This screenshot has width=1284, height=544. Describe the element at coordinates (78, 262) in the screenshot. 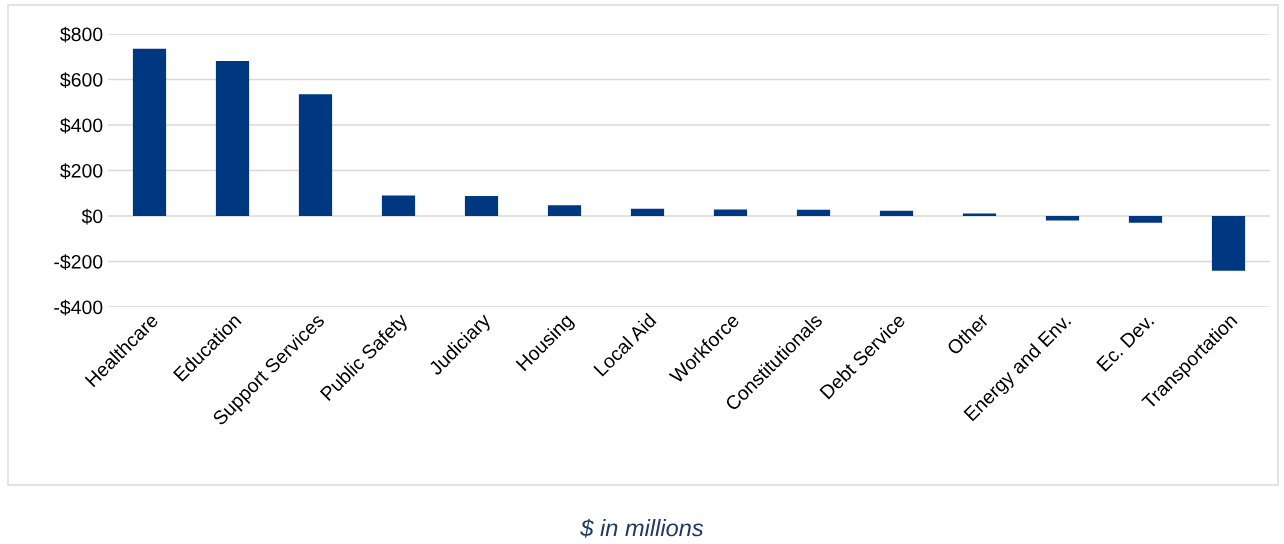

I see `y-tick-label: -$200` at that location.